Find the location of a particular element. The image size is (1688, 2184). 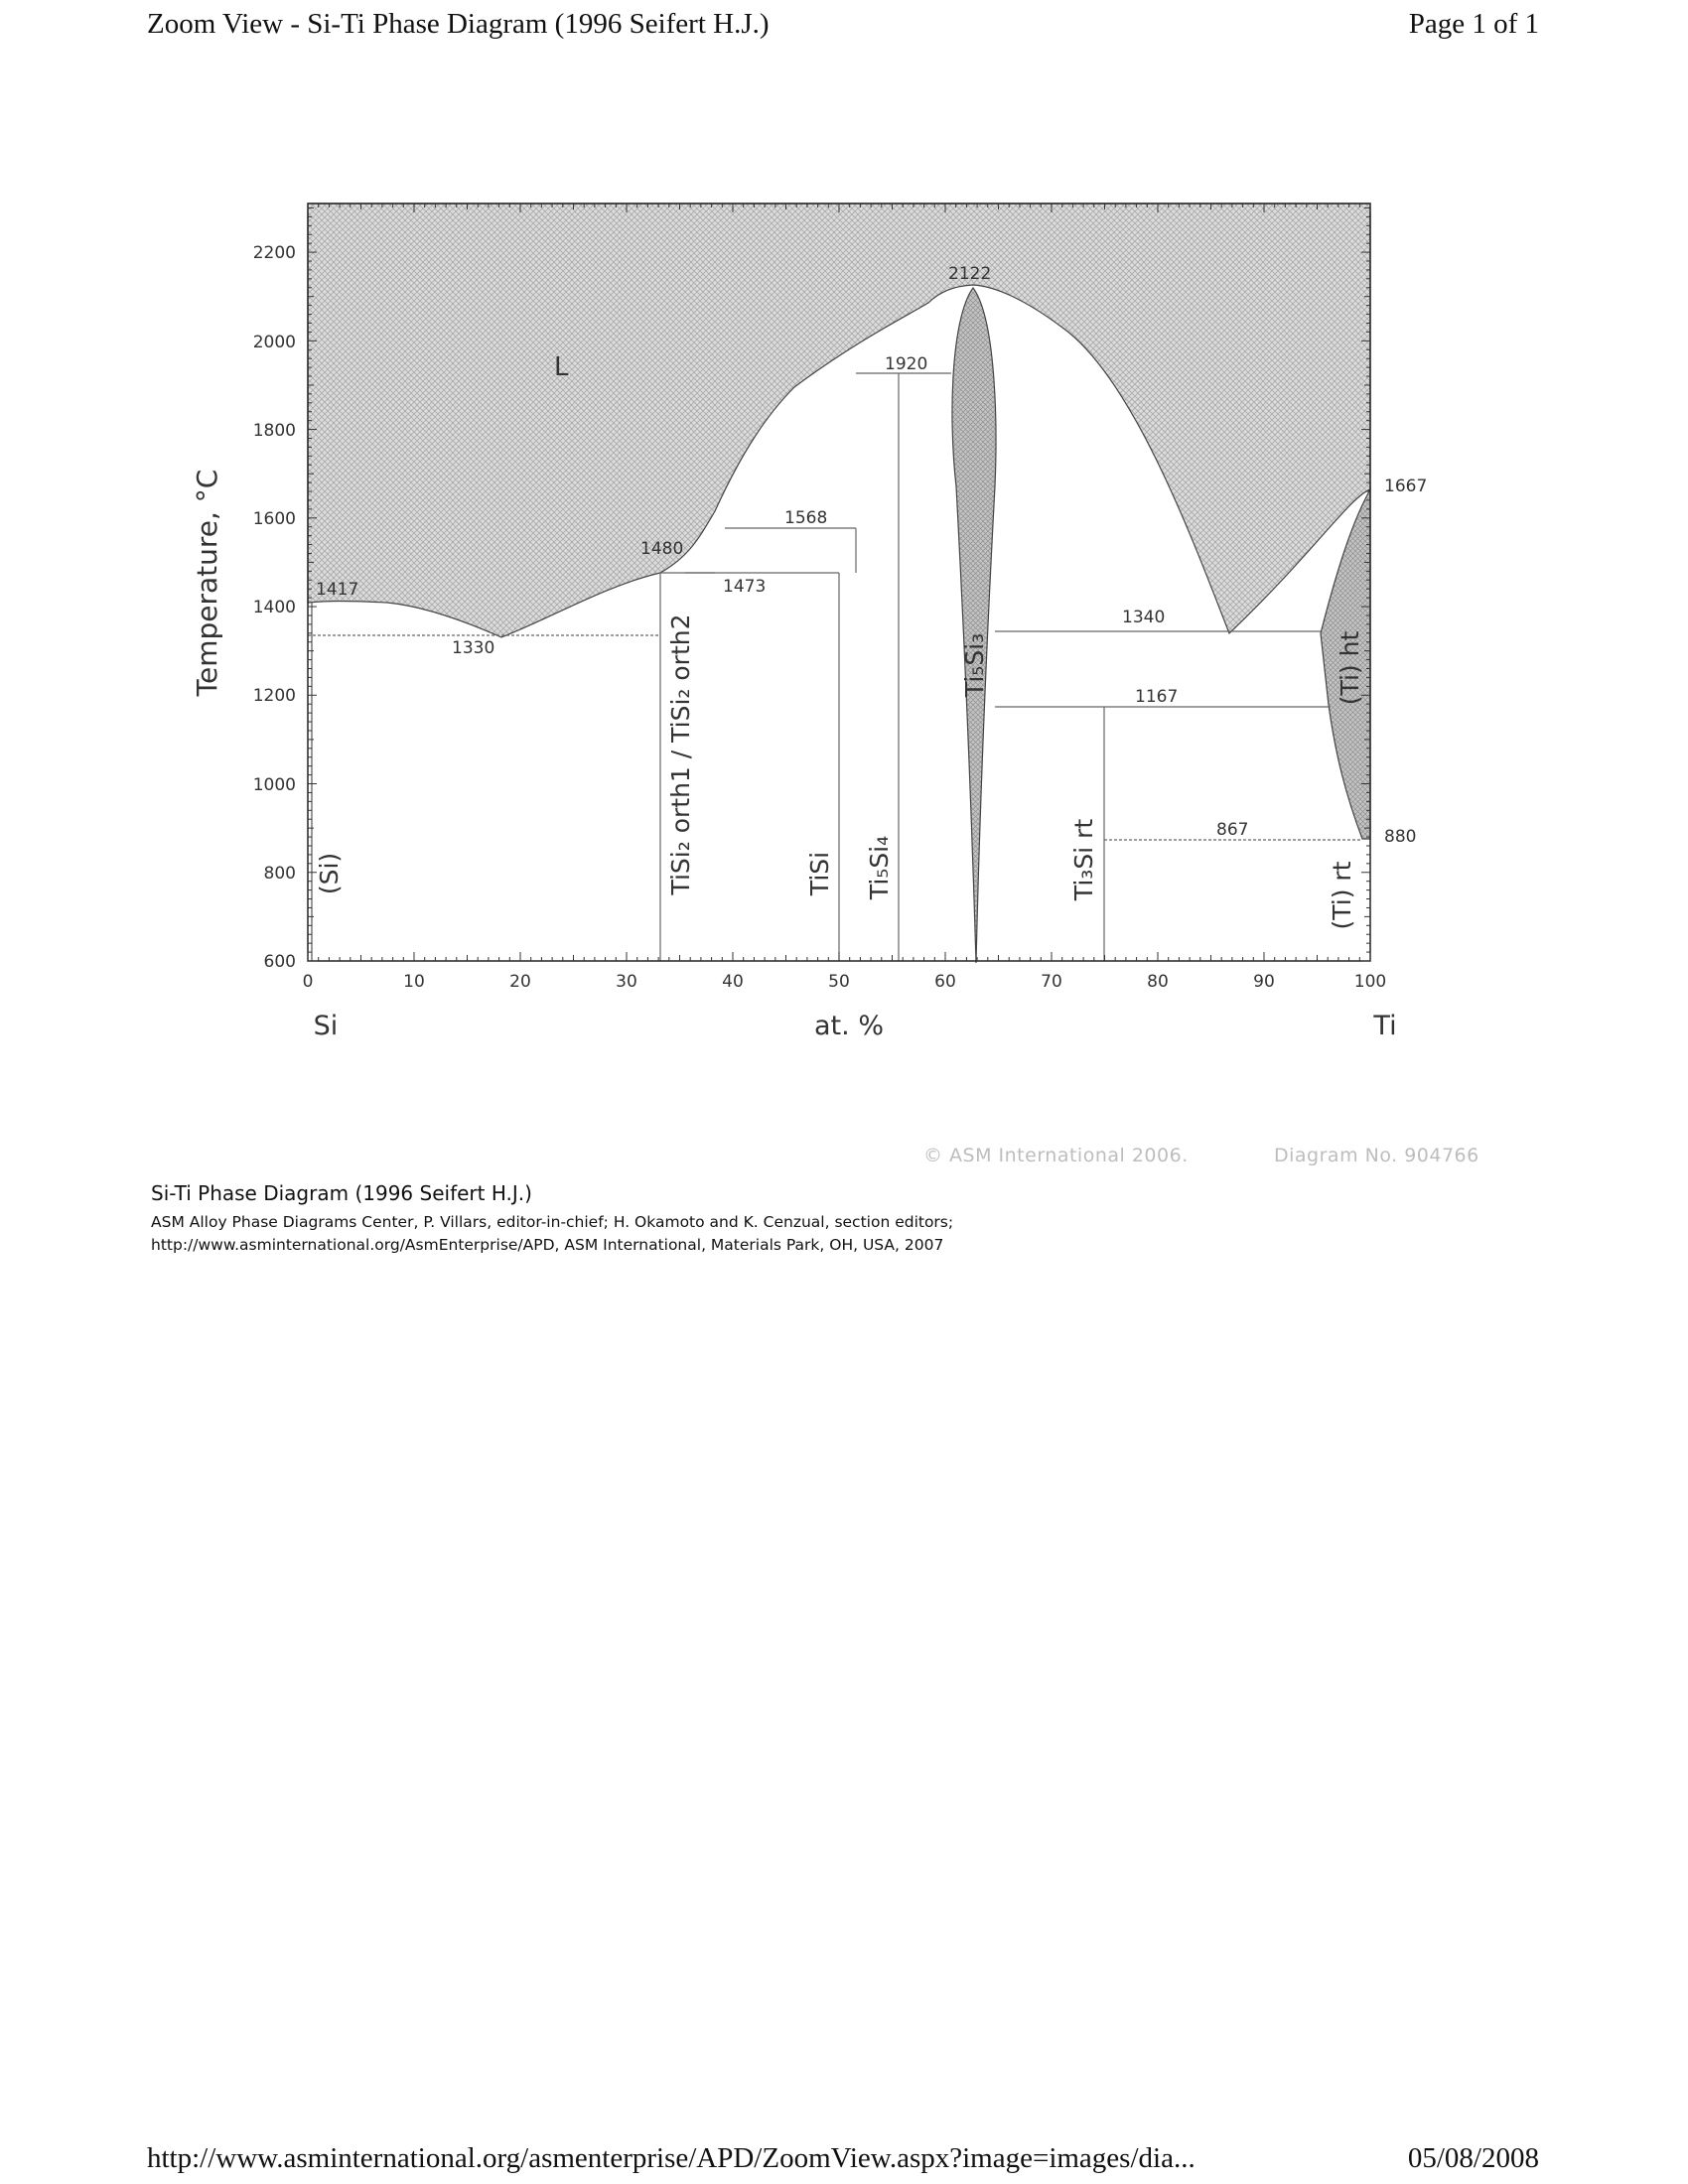

temp-label-2122: 2122 is located at coordinates (969, 274).